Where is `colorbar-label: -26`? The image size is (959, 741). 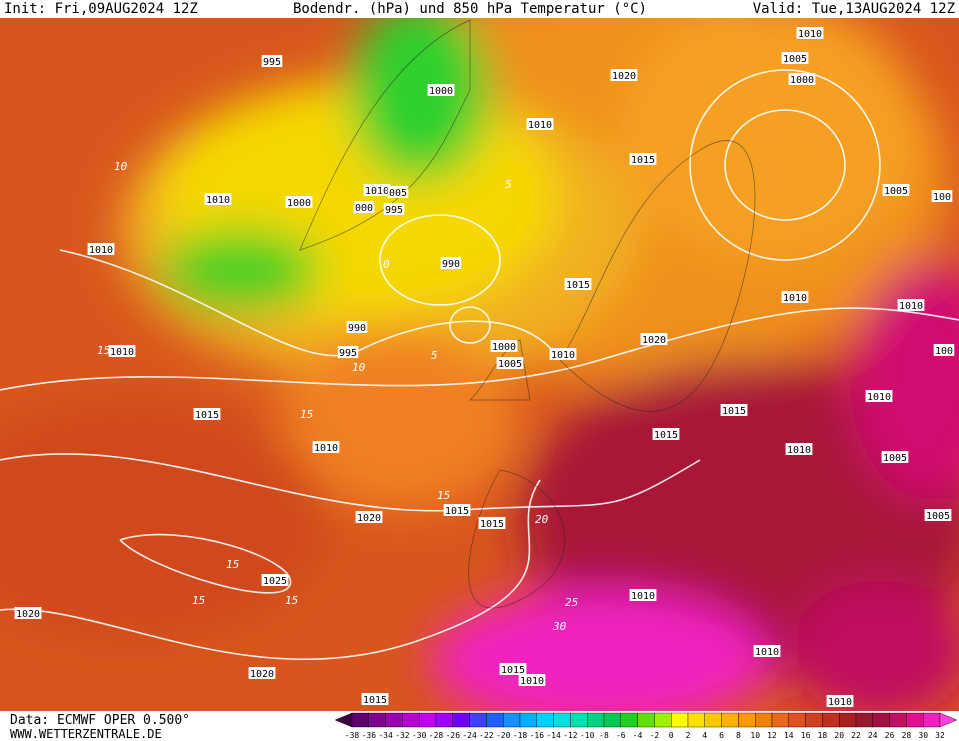
colorbar-label: -26 is located at coordinates (453, 735).